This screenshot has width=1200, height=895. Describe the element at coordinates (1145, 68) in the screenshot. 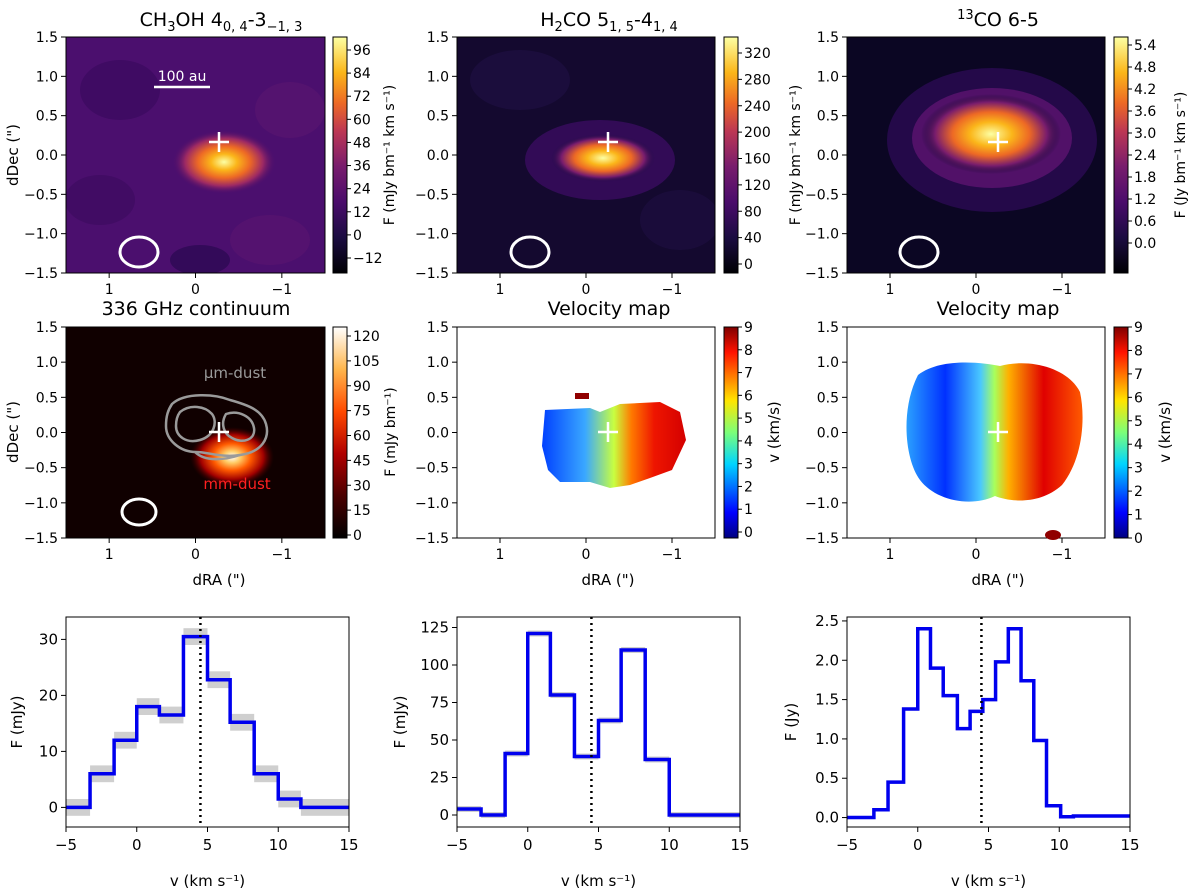

I see `cbar-tick-label: 4.8` at that location.